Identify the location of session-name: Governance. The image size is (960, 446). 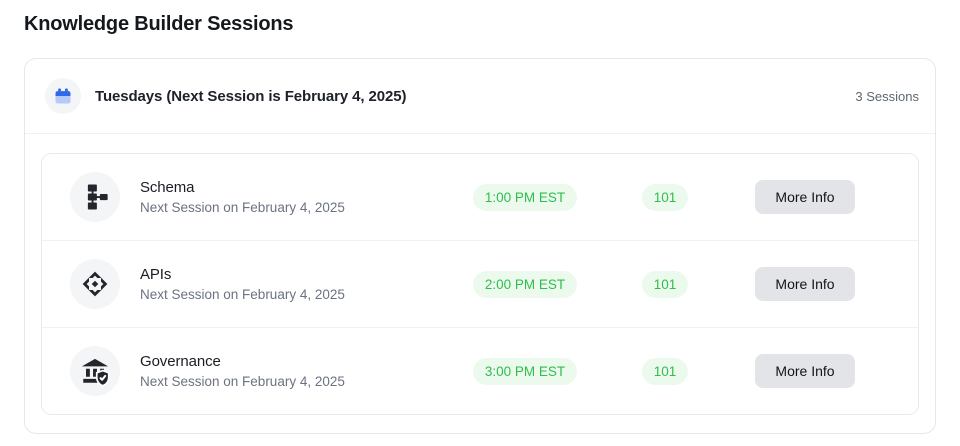
(180, 361).